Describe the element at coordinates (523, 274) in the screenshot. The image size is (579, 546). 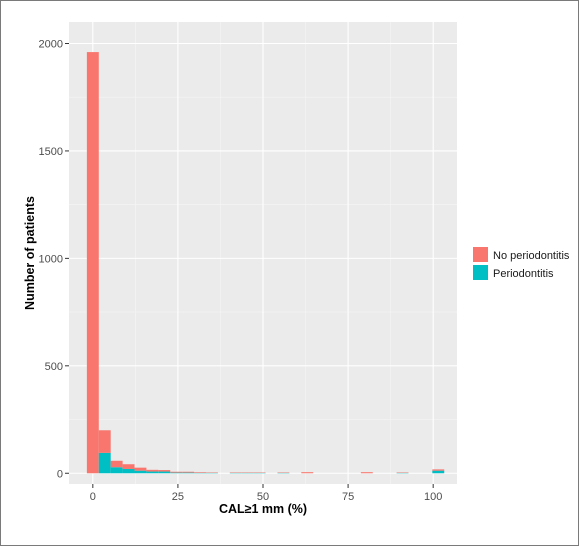
I see `legend-label: Periodontitis` at that location.